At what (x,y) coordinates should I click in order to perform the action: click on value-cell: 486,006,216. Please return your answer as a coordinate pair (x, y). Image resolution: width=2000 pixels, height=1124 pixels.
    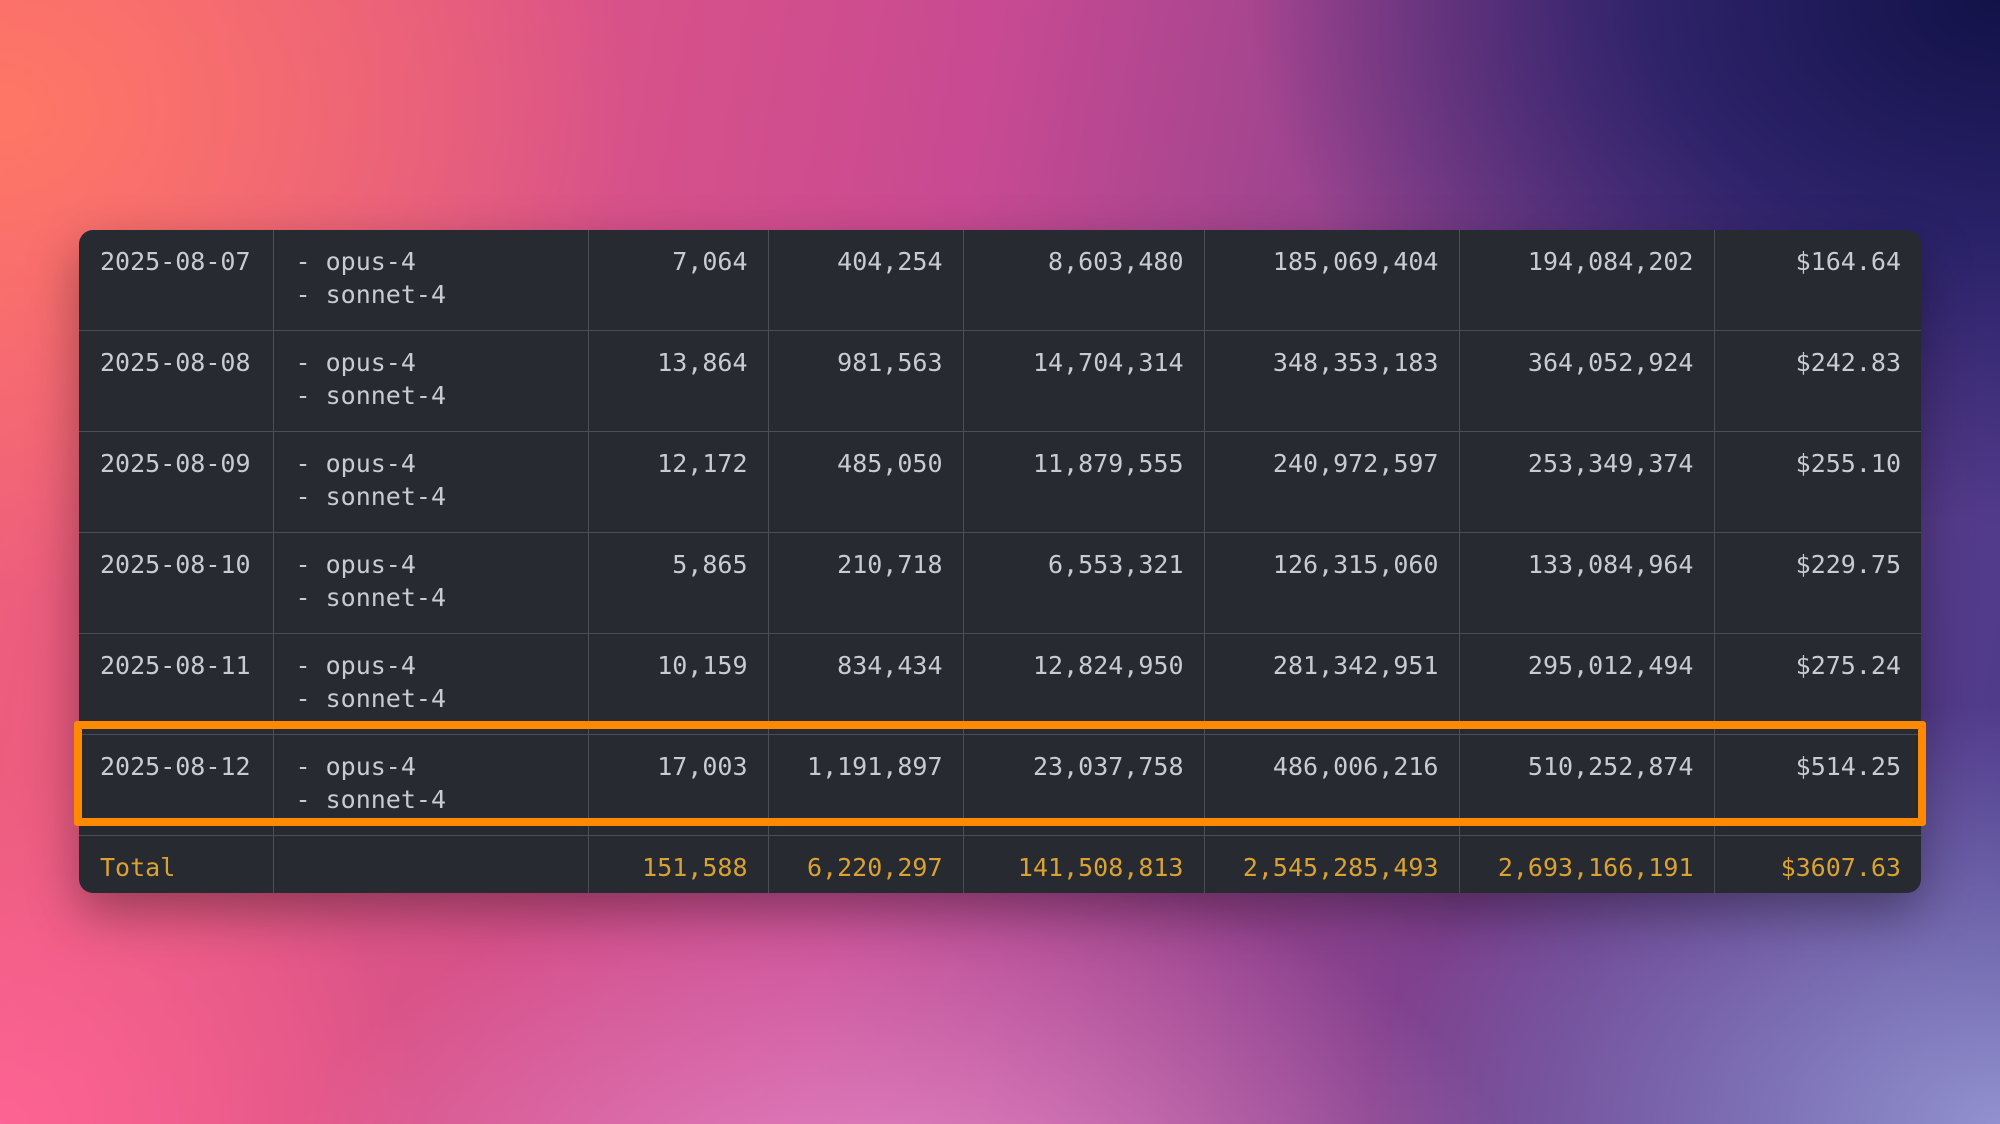
    Looking at the image, I should click on (1331, 785).